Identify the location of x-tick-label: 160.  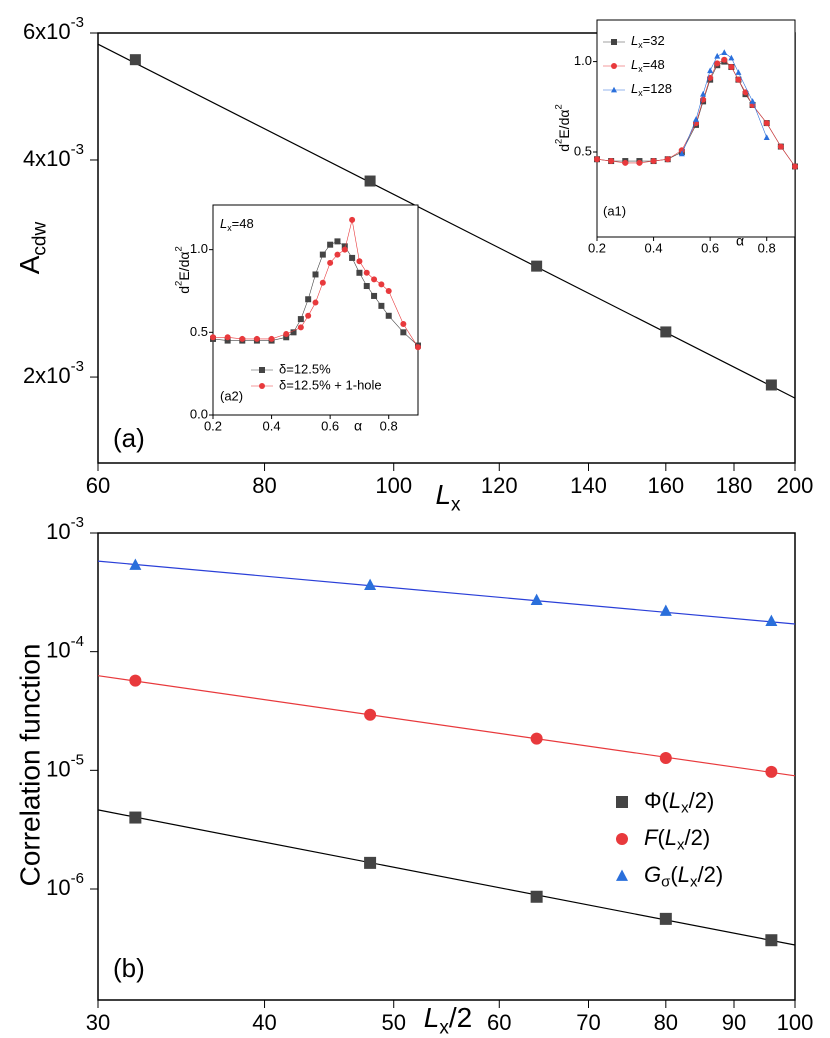
(665, 485).